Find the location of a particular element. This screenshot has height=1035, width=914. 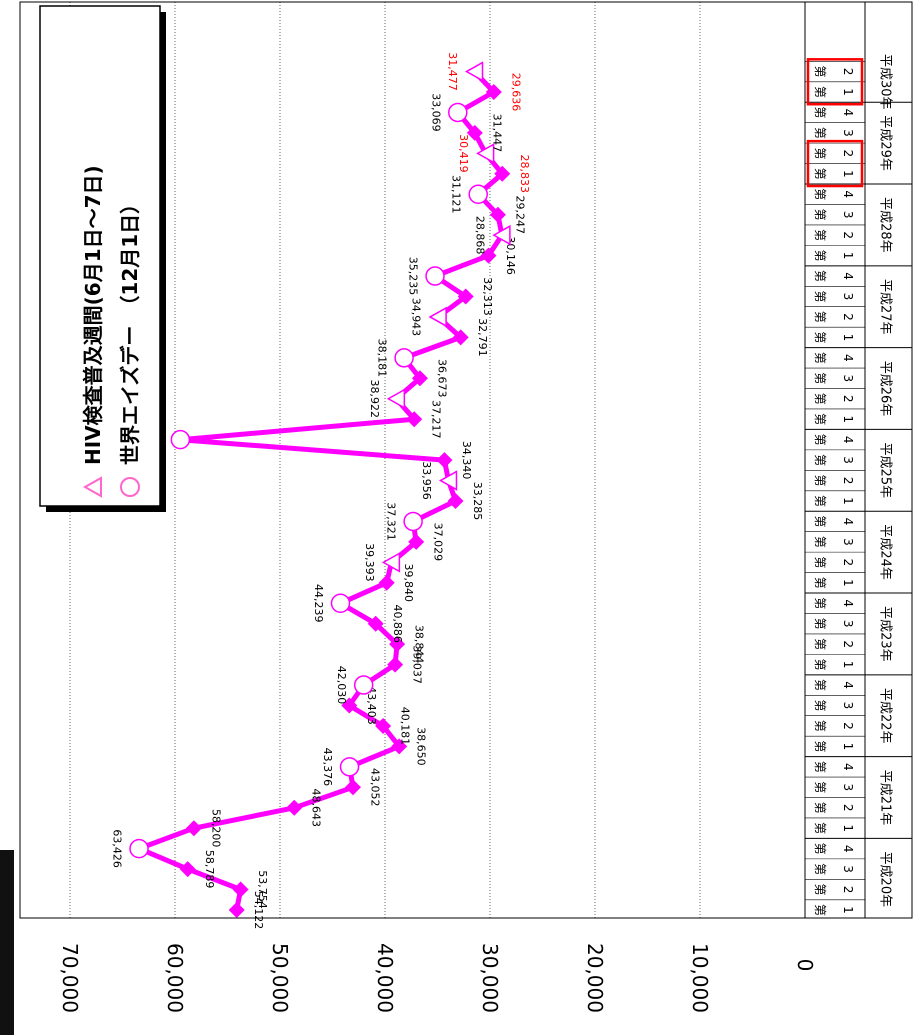

year-label: 平成27年 is located at coordinates (885, 307).